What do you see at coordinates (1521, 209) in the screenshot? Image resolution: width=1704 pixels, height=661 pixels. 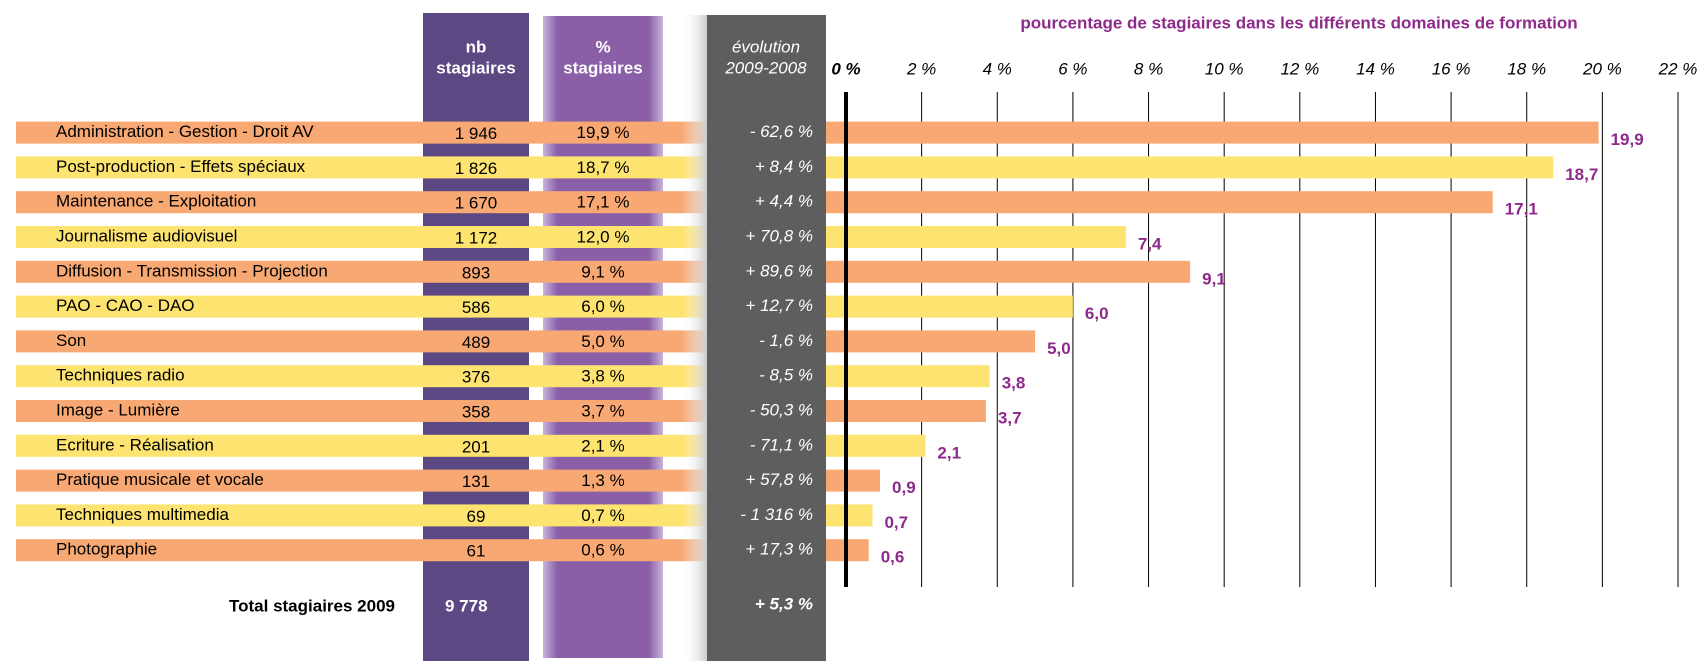 I see `value-label: 17,1` at bounding box center [1521, 209].